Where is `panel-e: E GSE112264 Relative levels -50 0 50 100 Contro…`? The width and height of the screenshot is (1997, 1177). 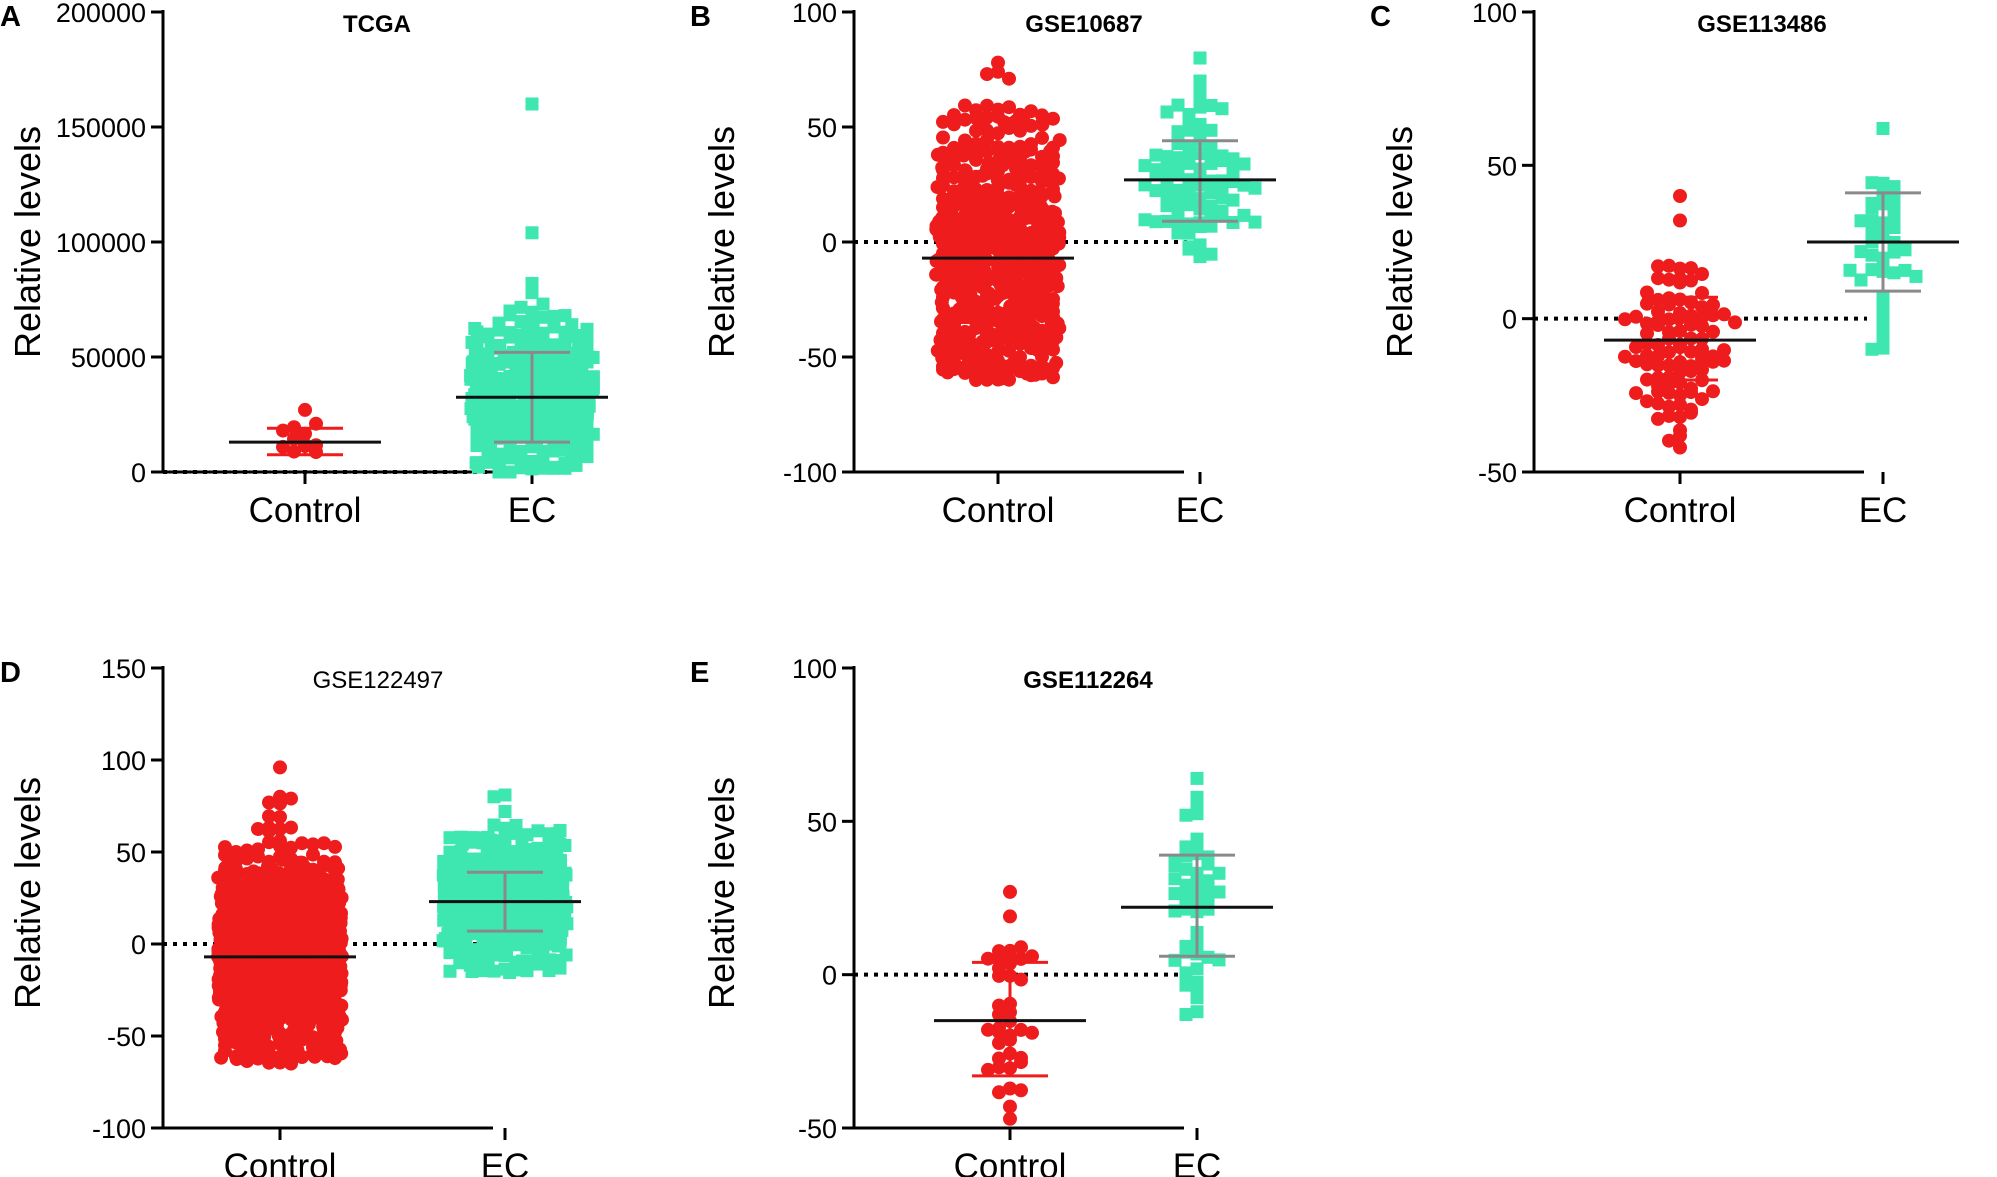
panel-e: E GSE112264 Relative levels -50 0 50 100 Contro… is located at coordinates (981, 915).